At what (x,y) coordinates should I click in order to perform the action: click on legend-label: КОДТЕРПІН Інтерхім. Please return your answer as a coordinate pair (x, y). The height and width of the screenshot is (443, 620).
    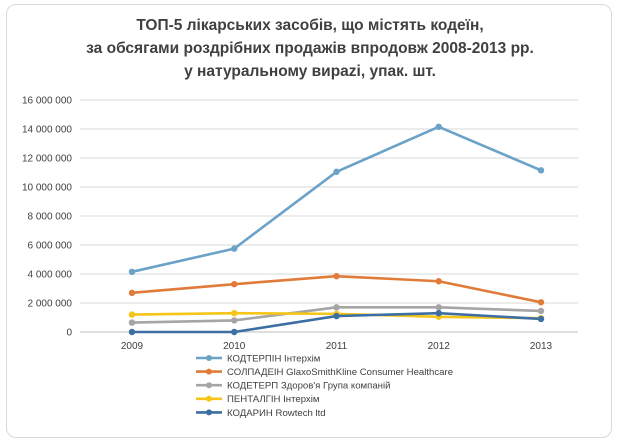
    Looking at the image, I should click on (273, 358).